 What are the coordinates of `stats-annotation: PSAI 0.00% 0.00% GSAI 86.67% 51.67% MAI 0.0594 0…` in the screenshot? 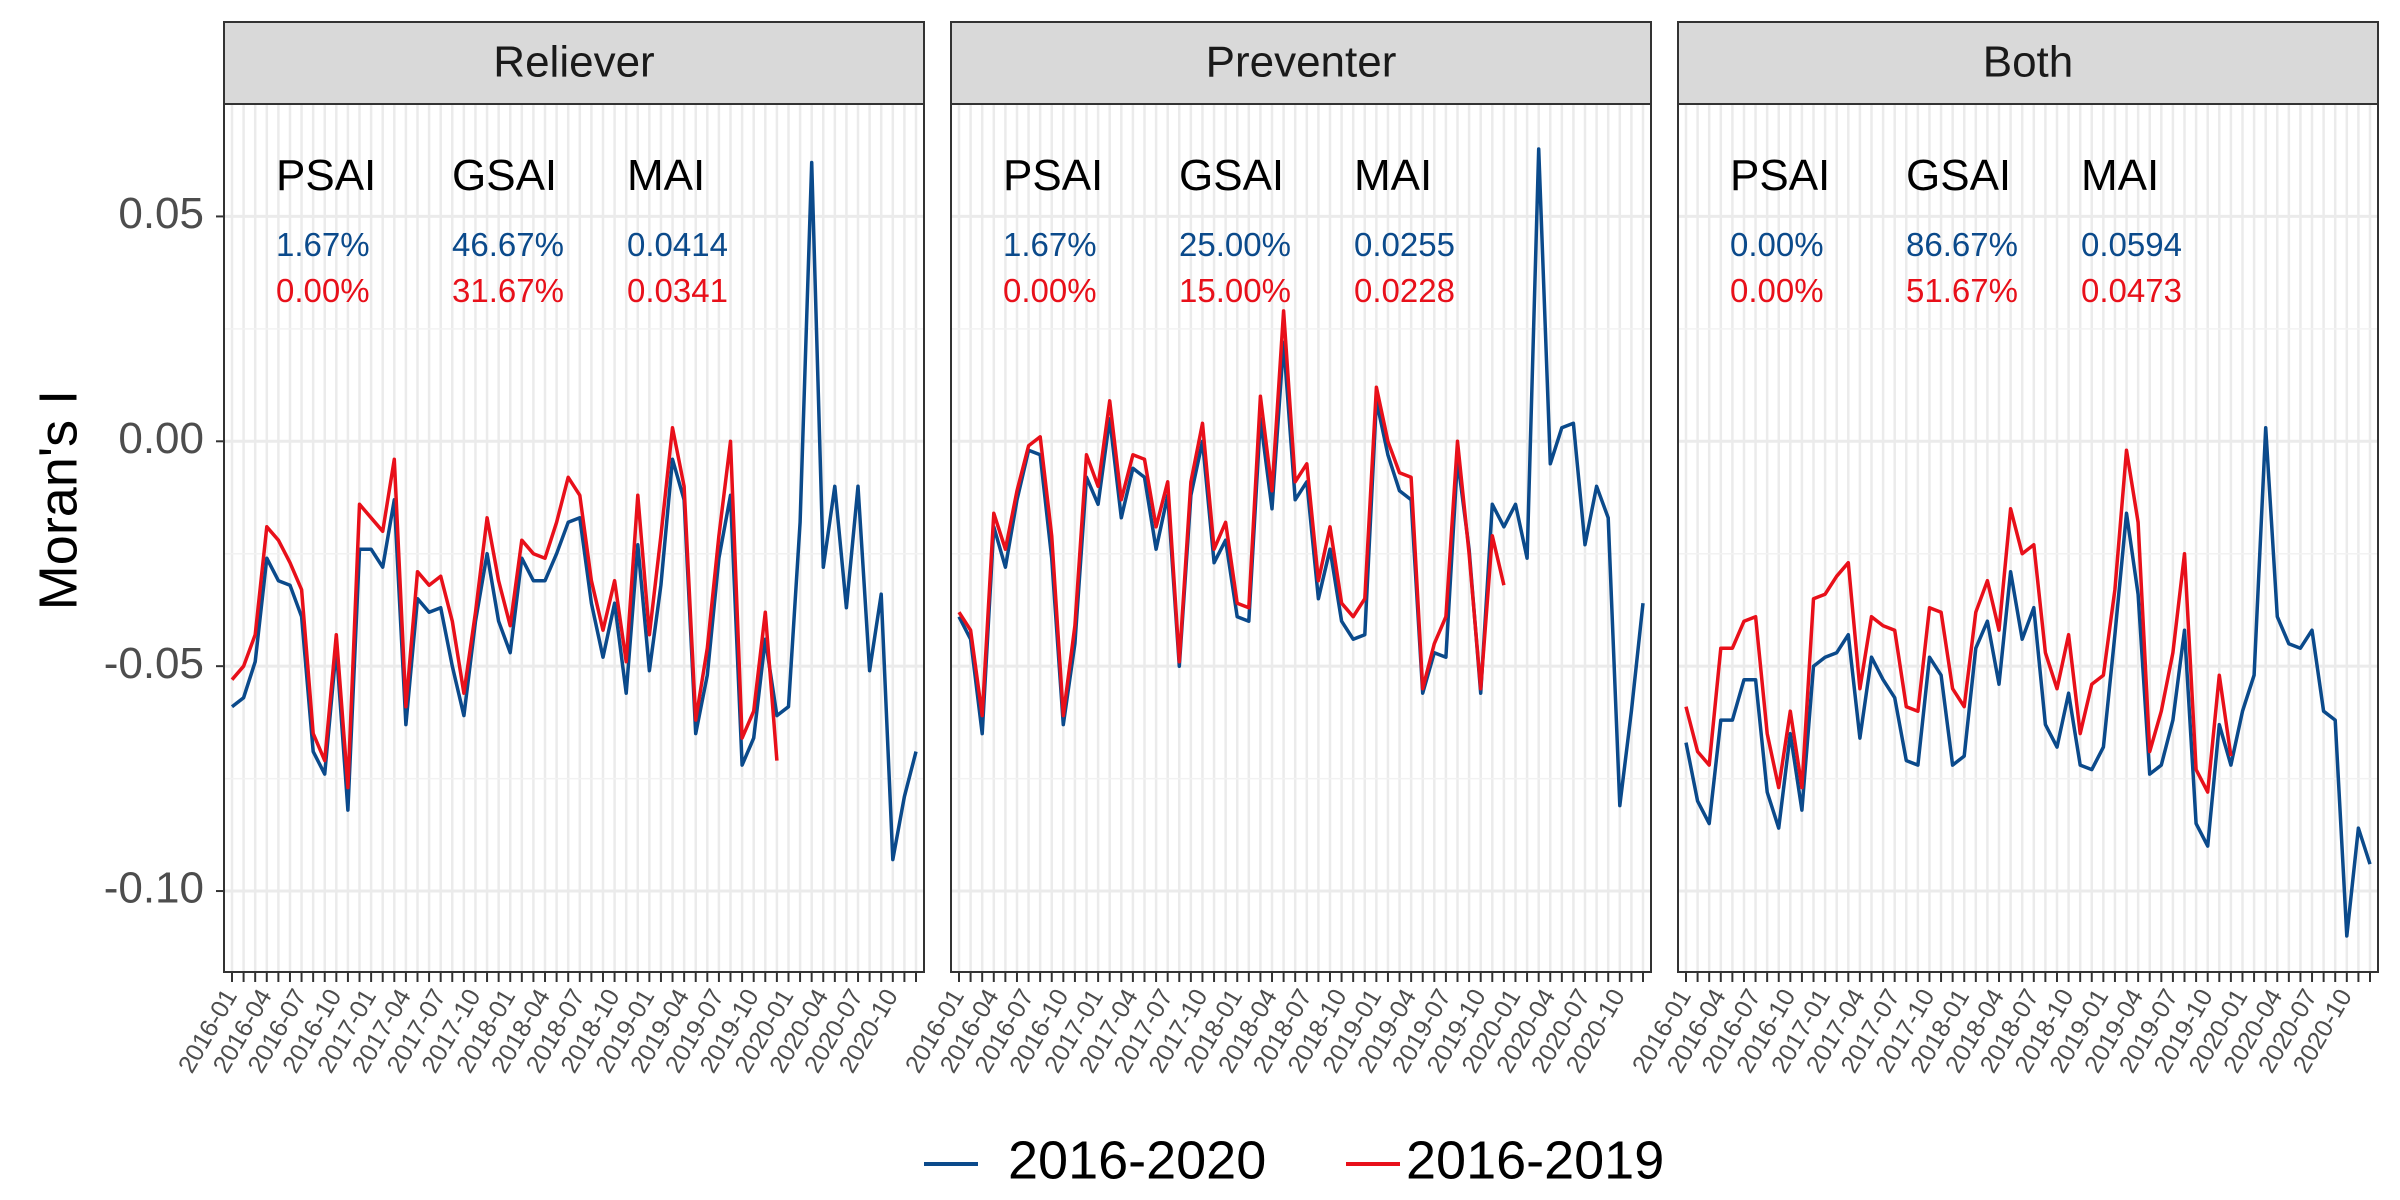 It's located at (1956, 230).